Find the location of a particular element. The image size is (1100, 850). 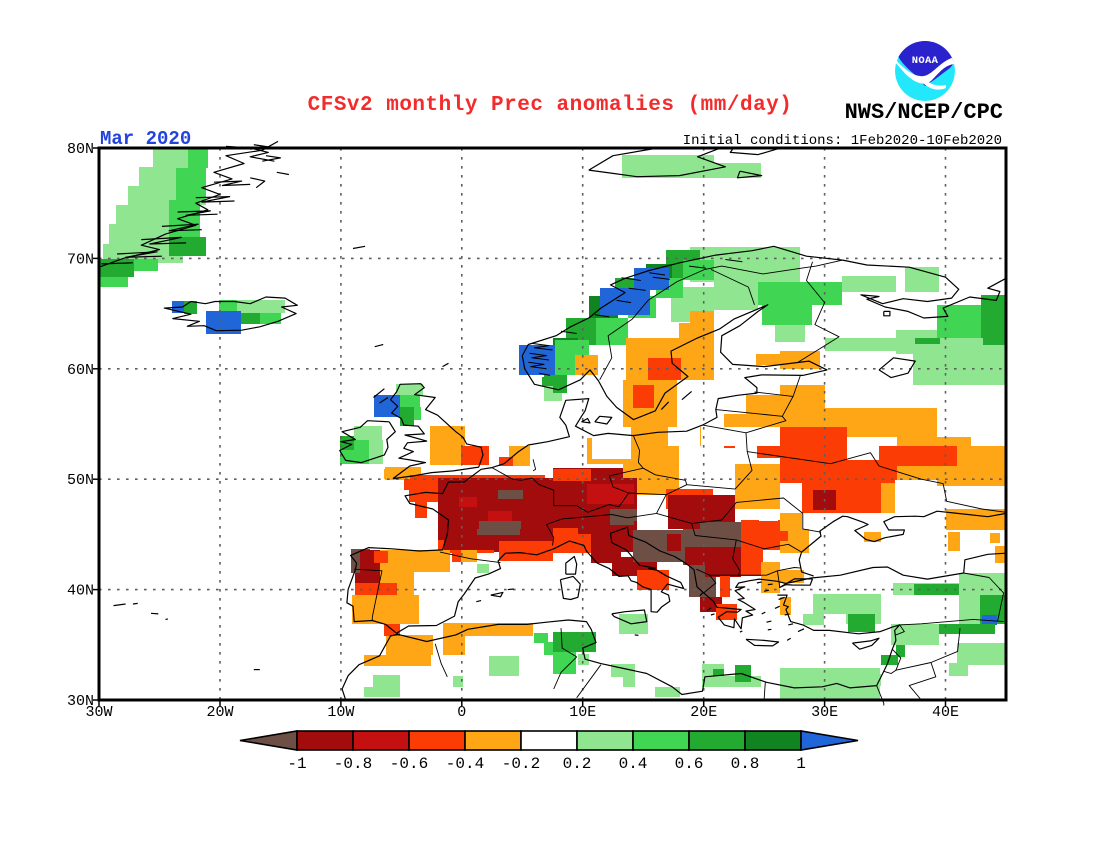

svg-text: -0.2 is located at coordinates (521, 764).